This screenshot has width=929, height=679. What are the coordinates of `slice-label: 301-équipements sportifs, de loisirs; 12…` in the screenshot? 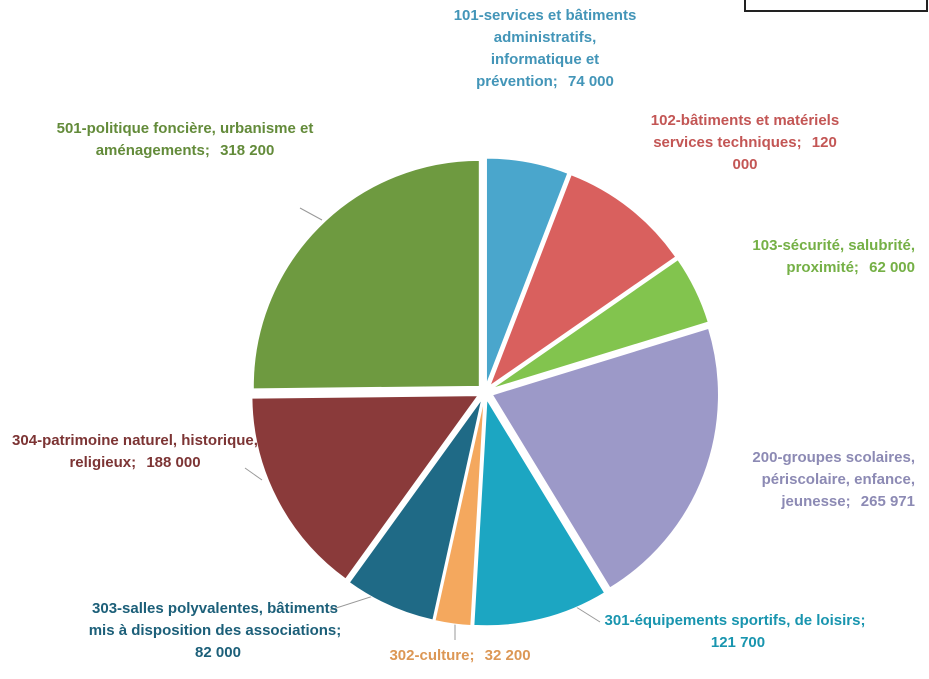 It's located at (735, 632).